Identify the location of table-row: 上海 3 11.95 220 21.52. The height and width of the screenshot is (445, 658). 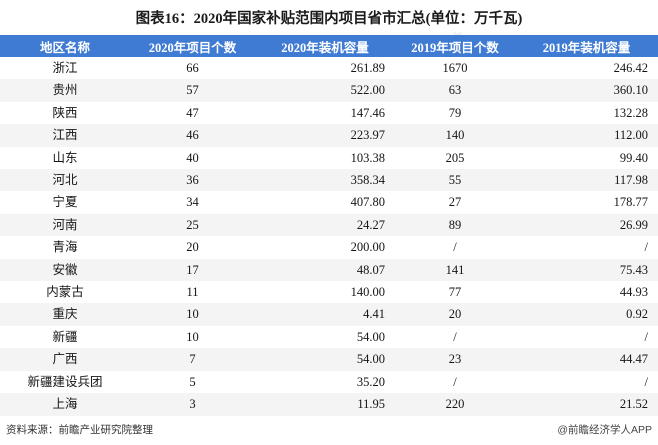
(329, 404).